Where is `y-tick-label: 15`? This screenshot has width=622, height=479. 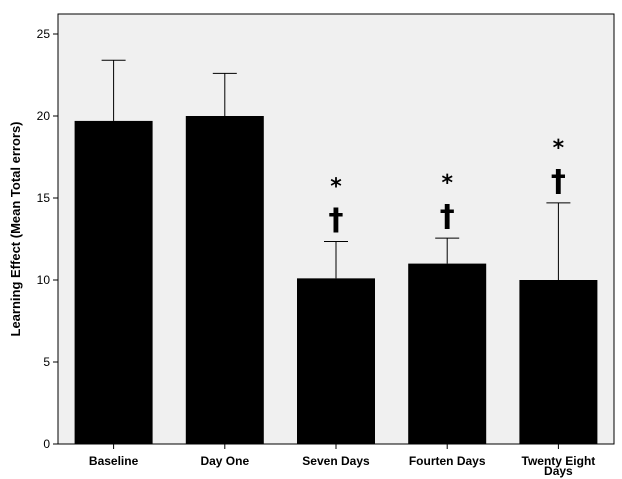
y-tick-label: 15 is located at coordinates (44, 198).